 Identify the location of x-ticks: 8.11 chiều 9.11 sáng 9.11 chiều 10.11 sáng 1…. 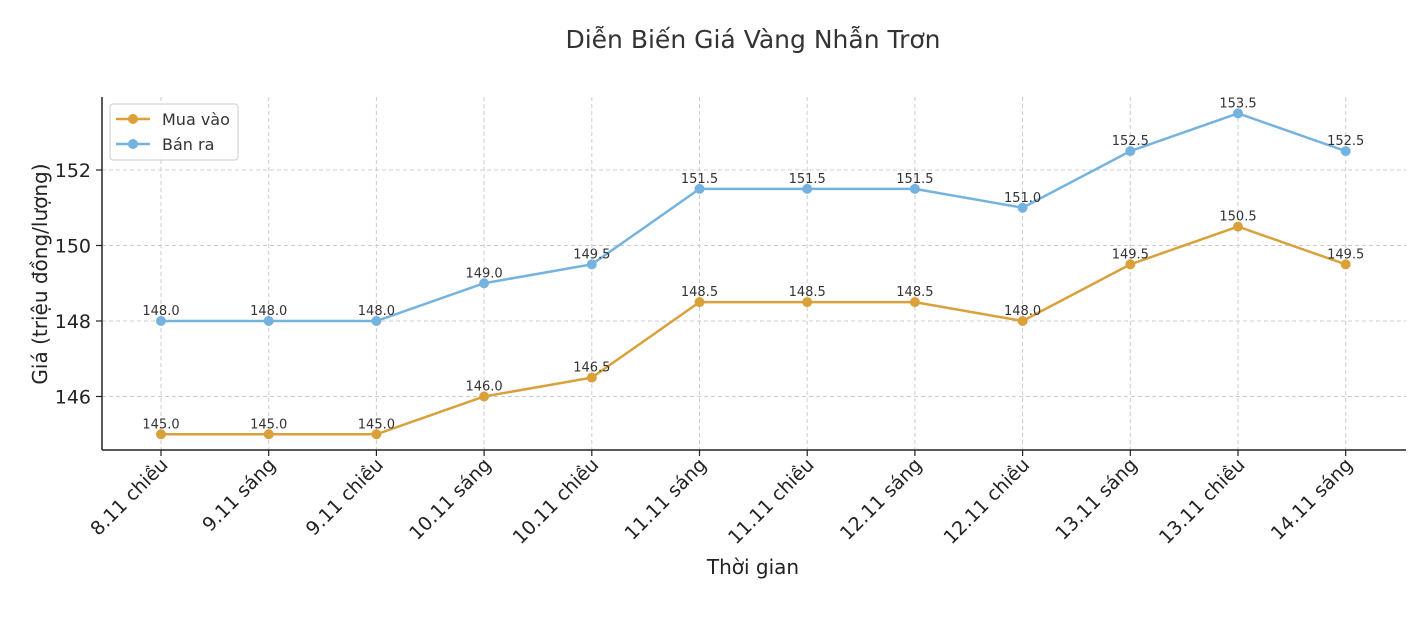
(721, 499).